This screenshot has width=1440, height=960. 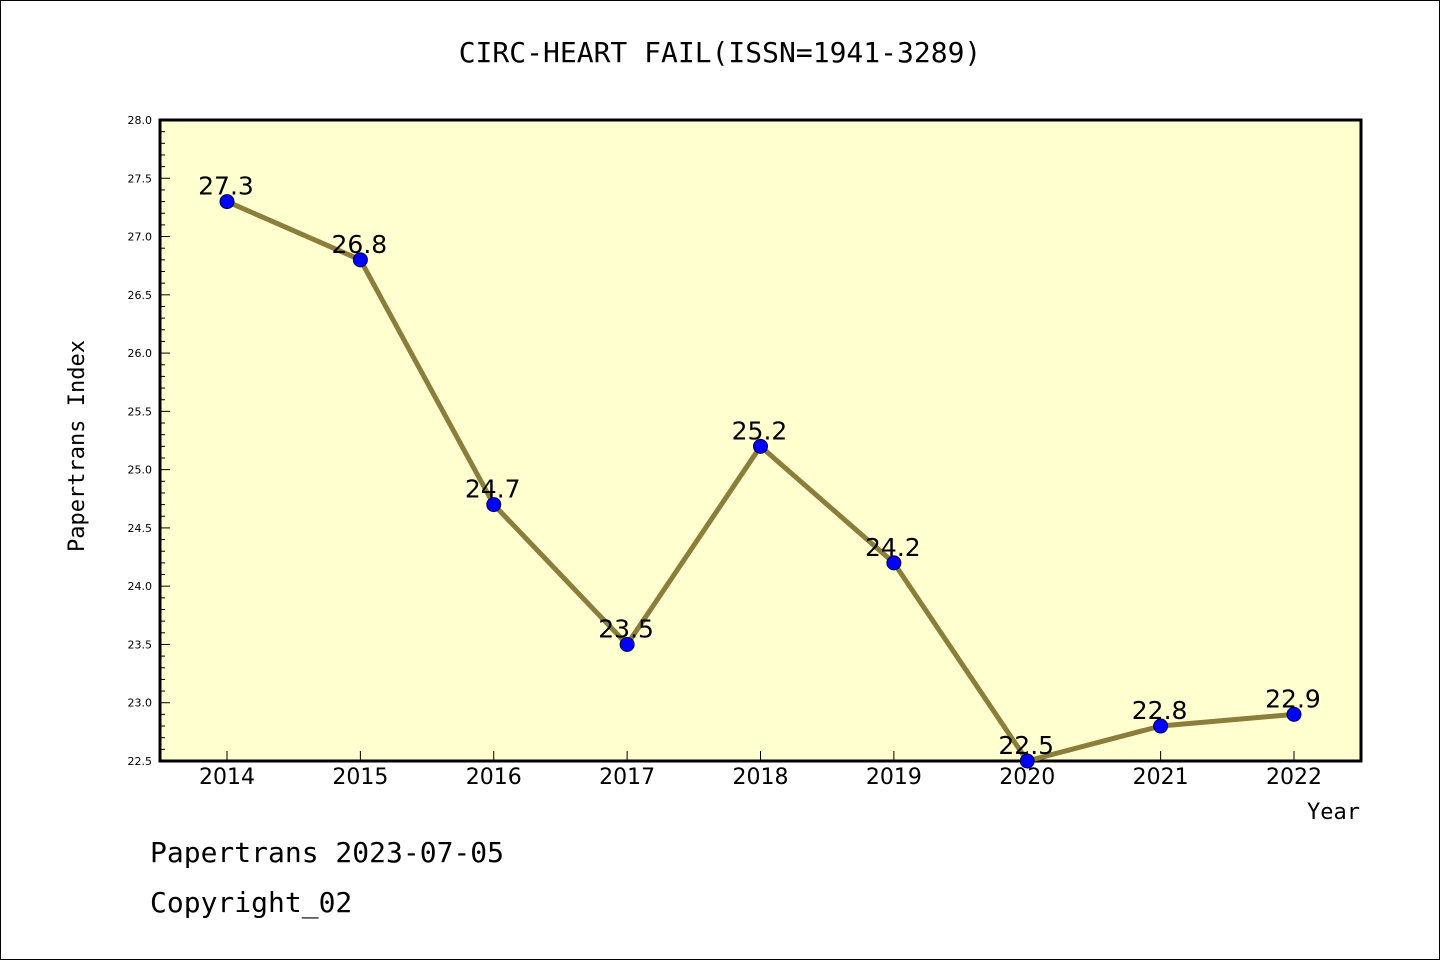 I want to click on data-label: 25.2, so click(x=760, y=430).